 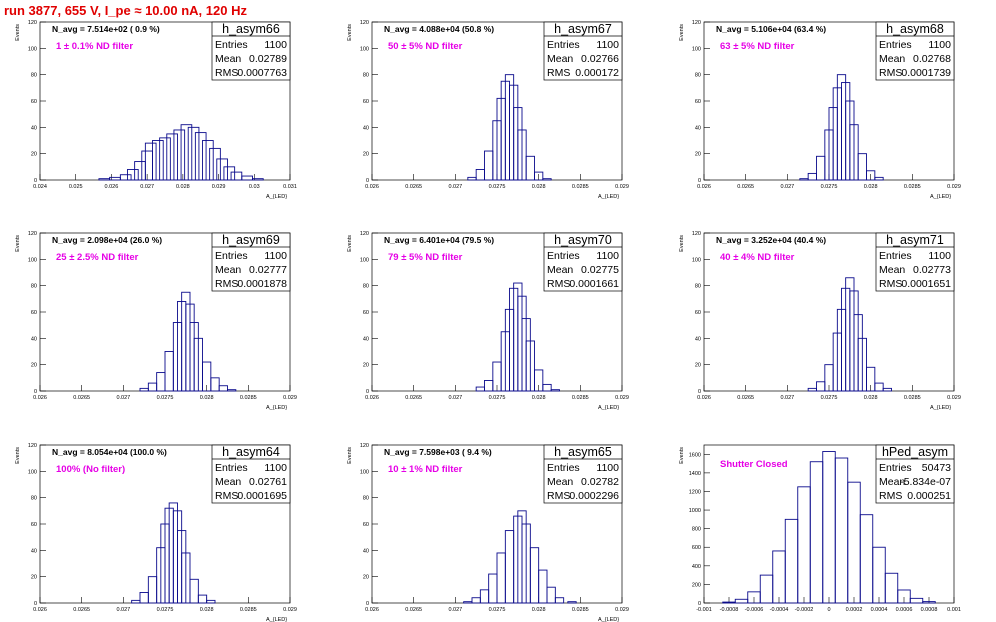 What do you see at coordinates (290, 187) in the screenshot?
I see `x-tick-label: 0.031` at bounding box center [290, 187].